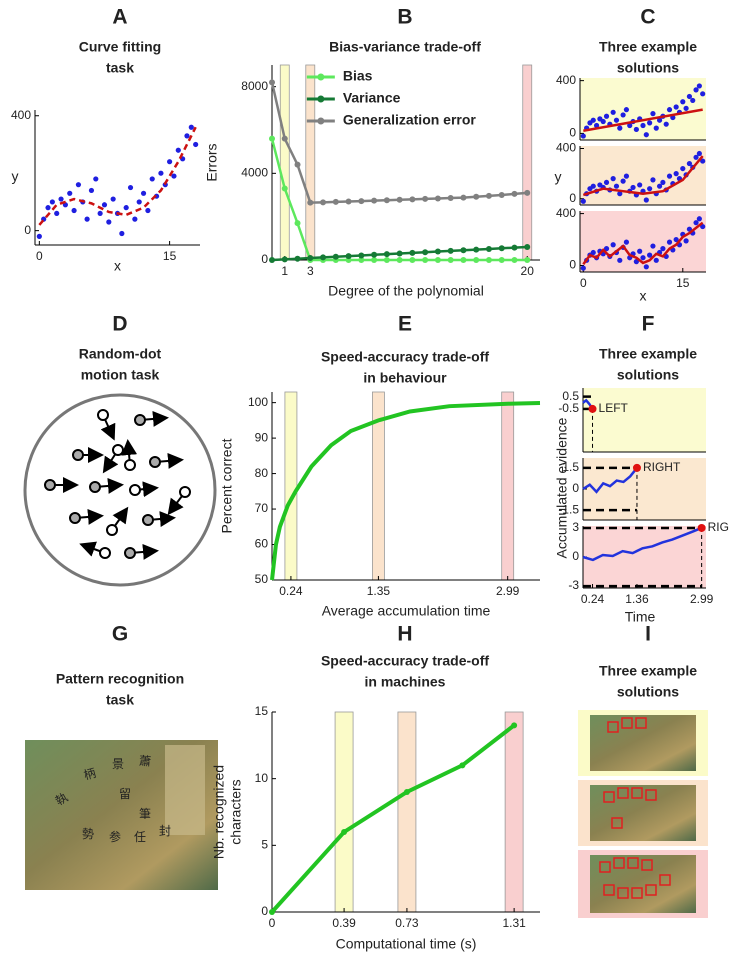 This screenshot has width=729, height=960. What do you see at coordinates (635, 808) in the screenshot?
I see `detections` at bounding box center [635, 808].